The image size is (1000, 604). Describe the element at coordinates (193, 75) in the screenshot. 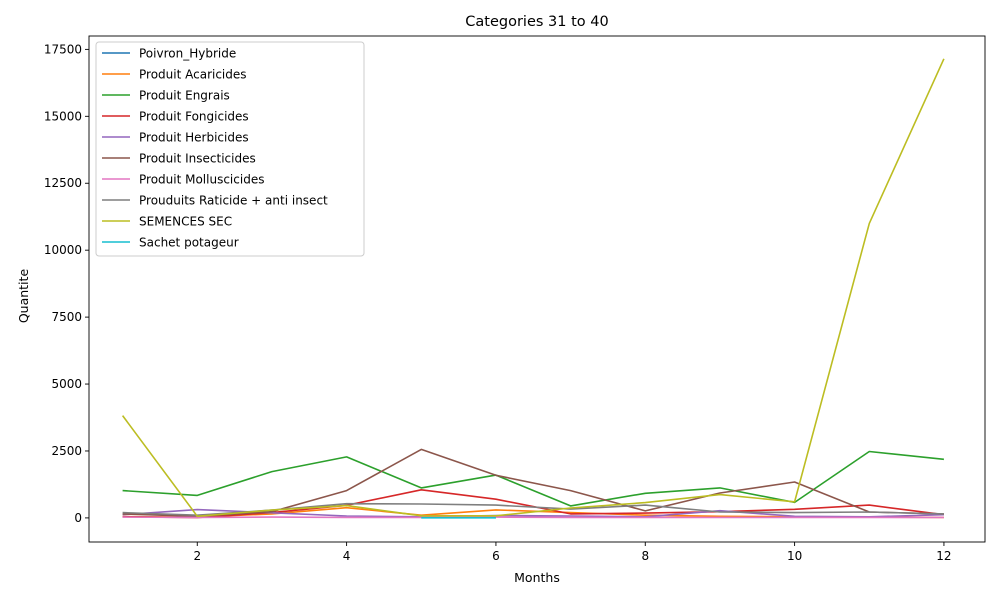

I see `legend-label-2: Produit Acaricides` at that location.